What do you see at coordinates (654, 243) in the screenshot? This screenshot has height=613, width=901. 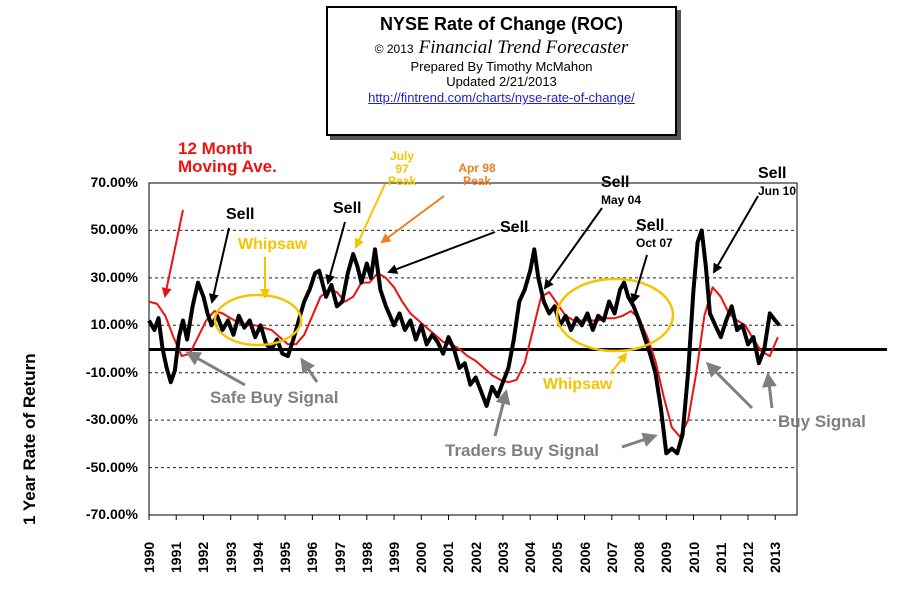 I see `oct07-label: Oct 07` at bounding box center [654, 243].